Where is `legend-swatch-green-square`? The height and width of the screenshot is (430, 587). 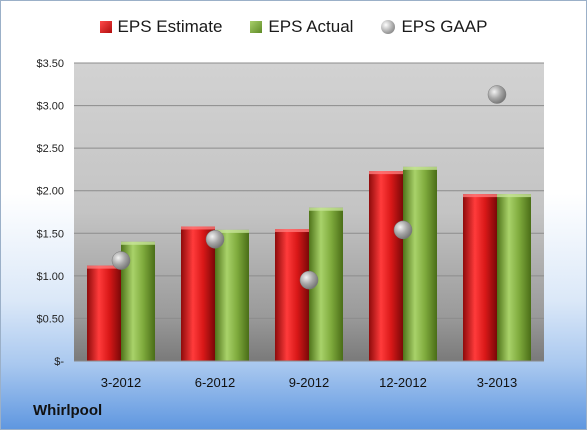
legend-swatch-green-square is located at coordinates (256, 27).